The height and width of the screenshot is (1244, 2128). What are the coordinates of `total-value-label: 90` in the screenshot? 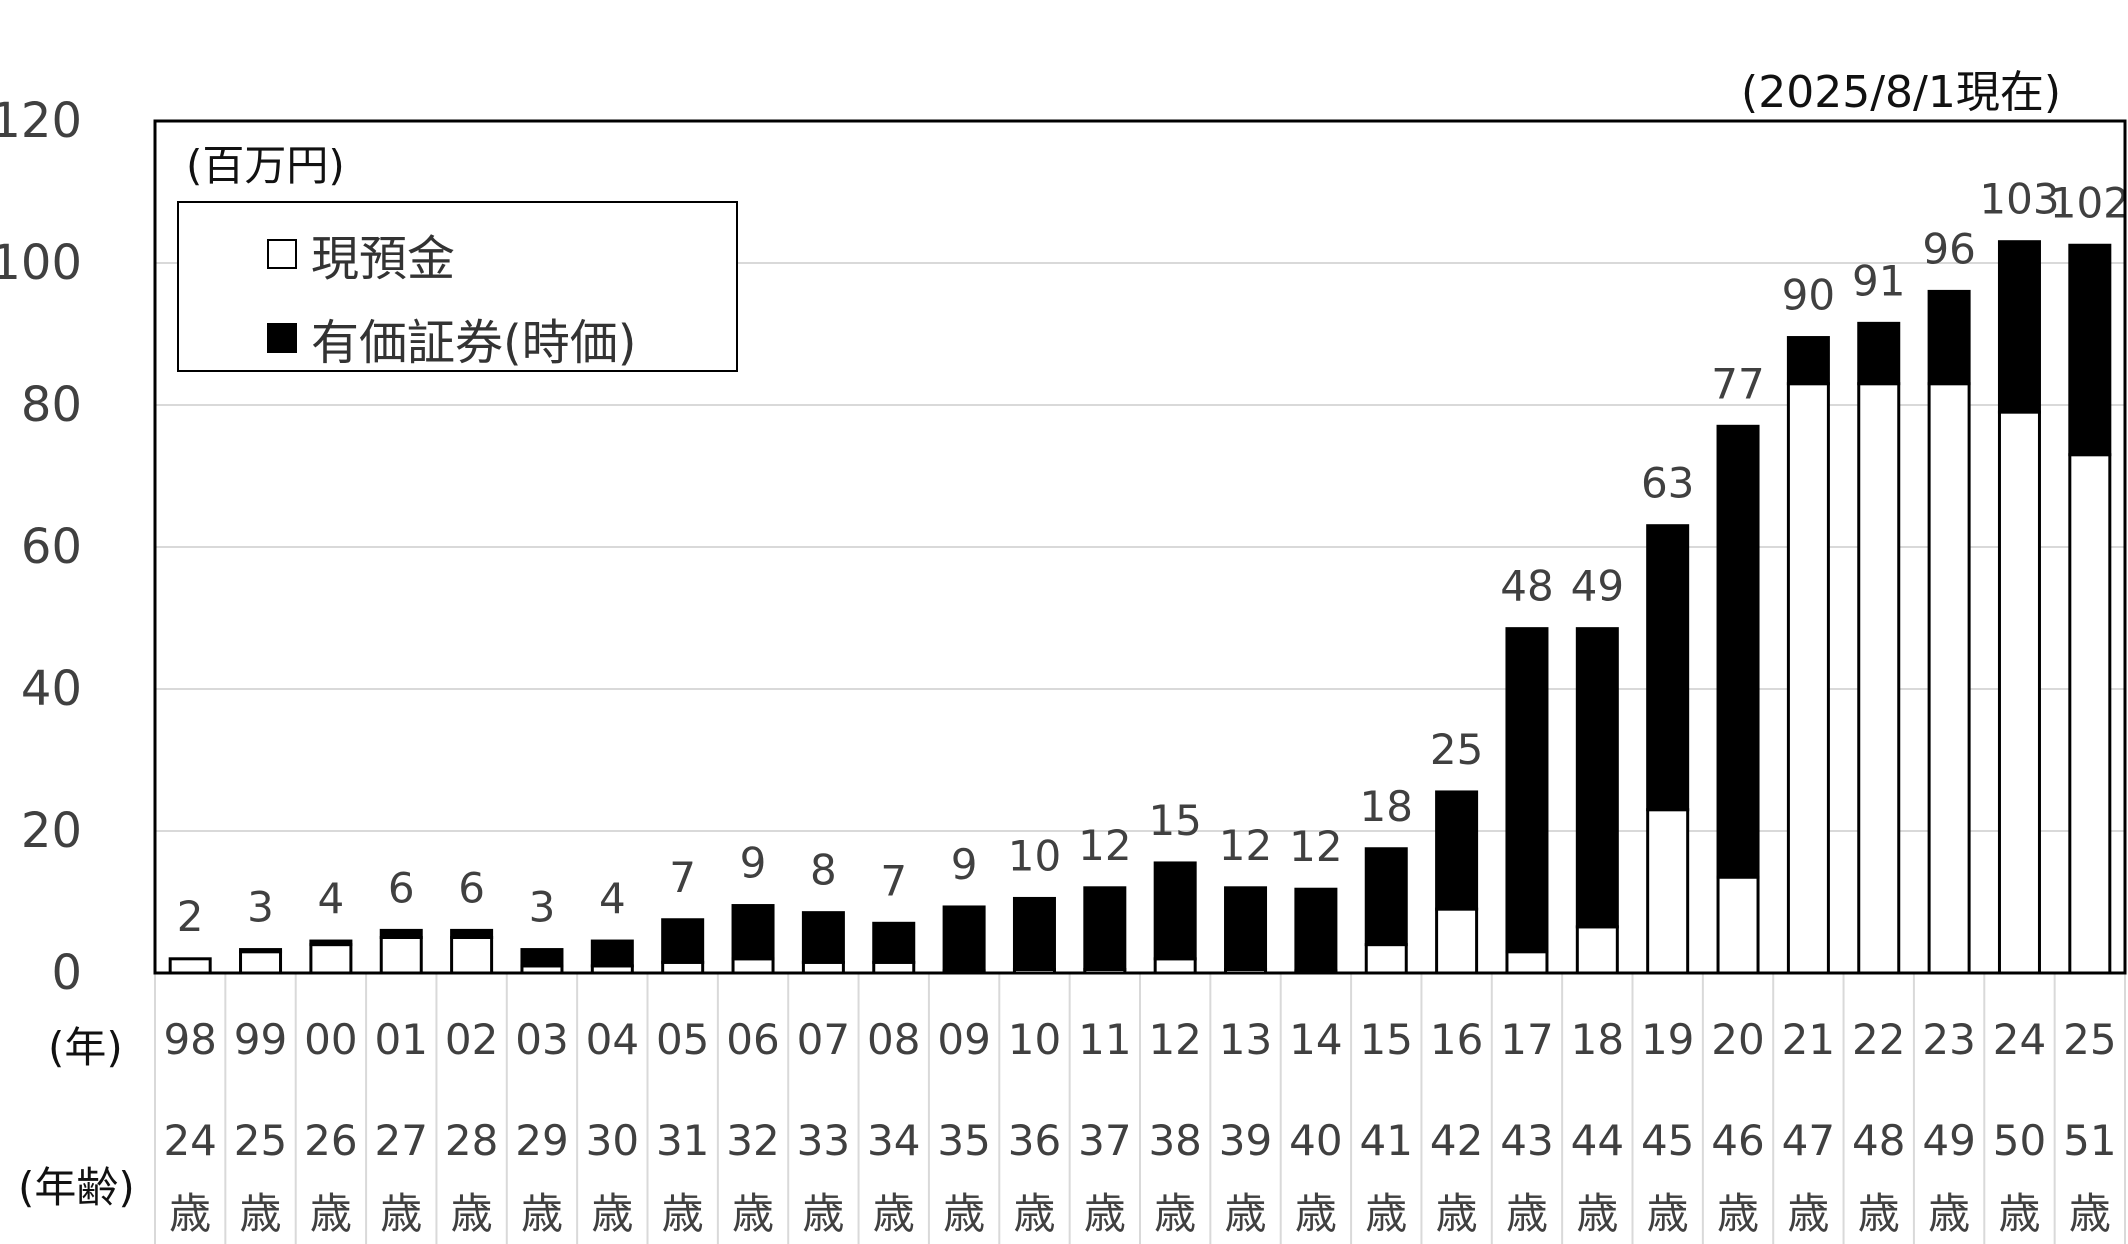 It's located at (1808, 295).